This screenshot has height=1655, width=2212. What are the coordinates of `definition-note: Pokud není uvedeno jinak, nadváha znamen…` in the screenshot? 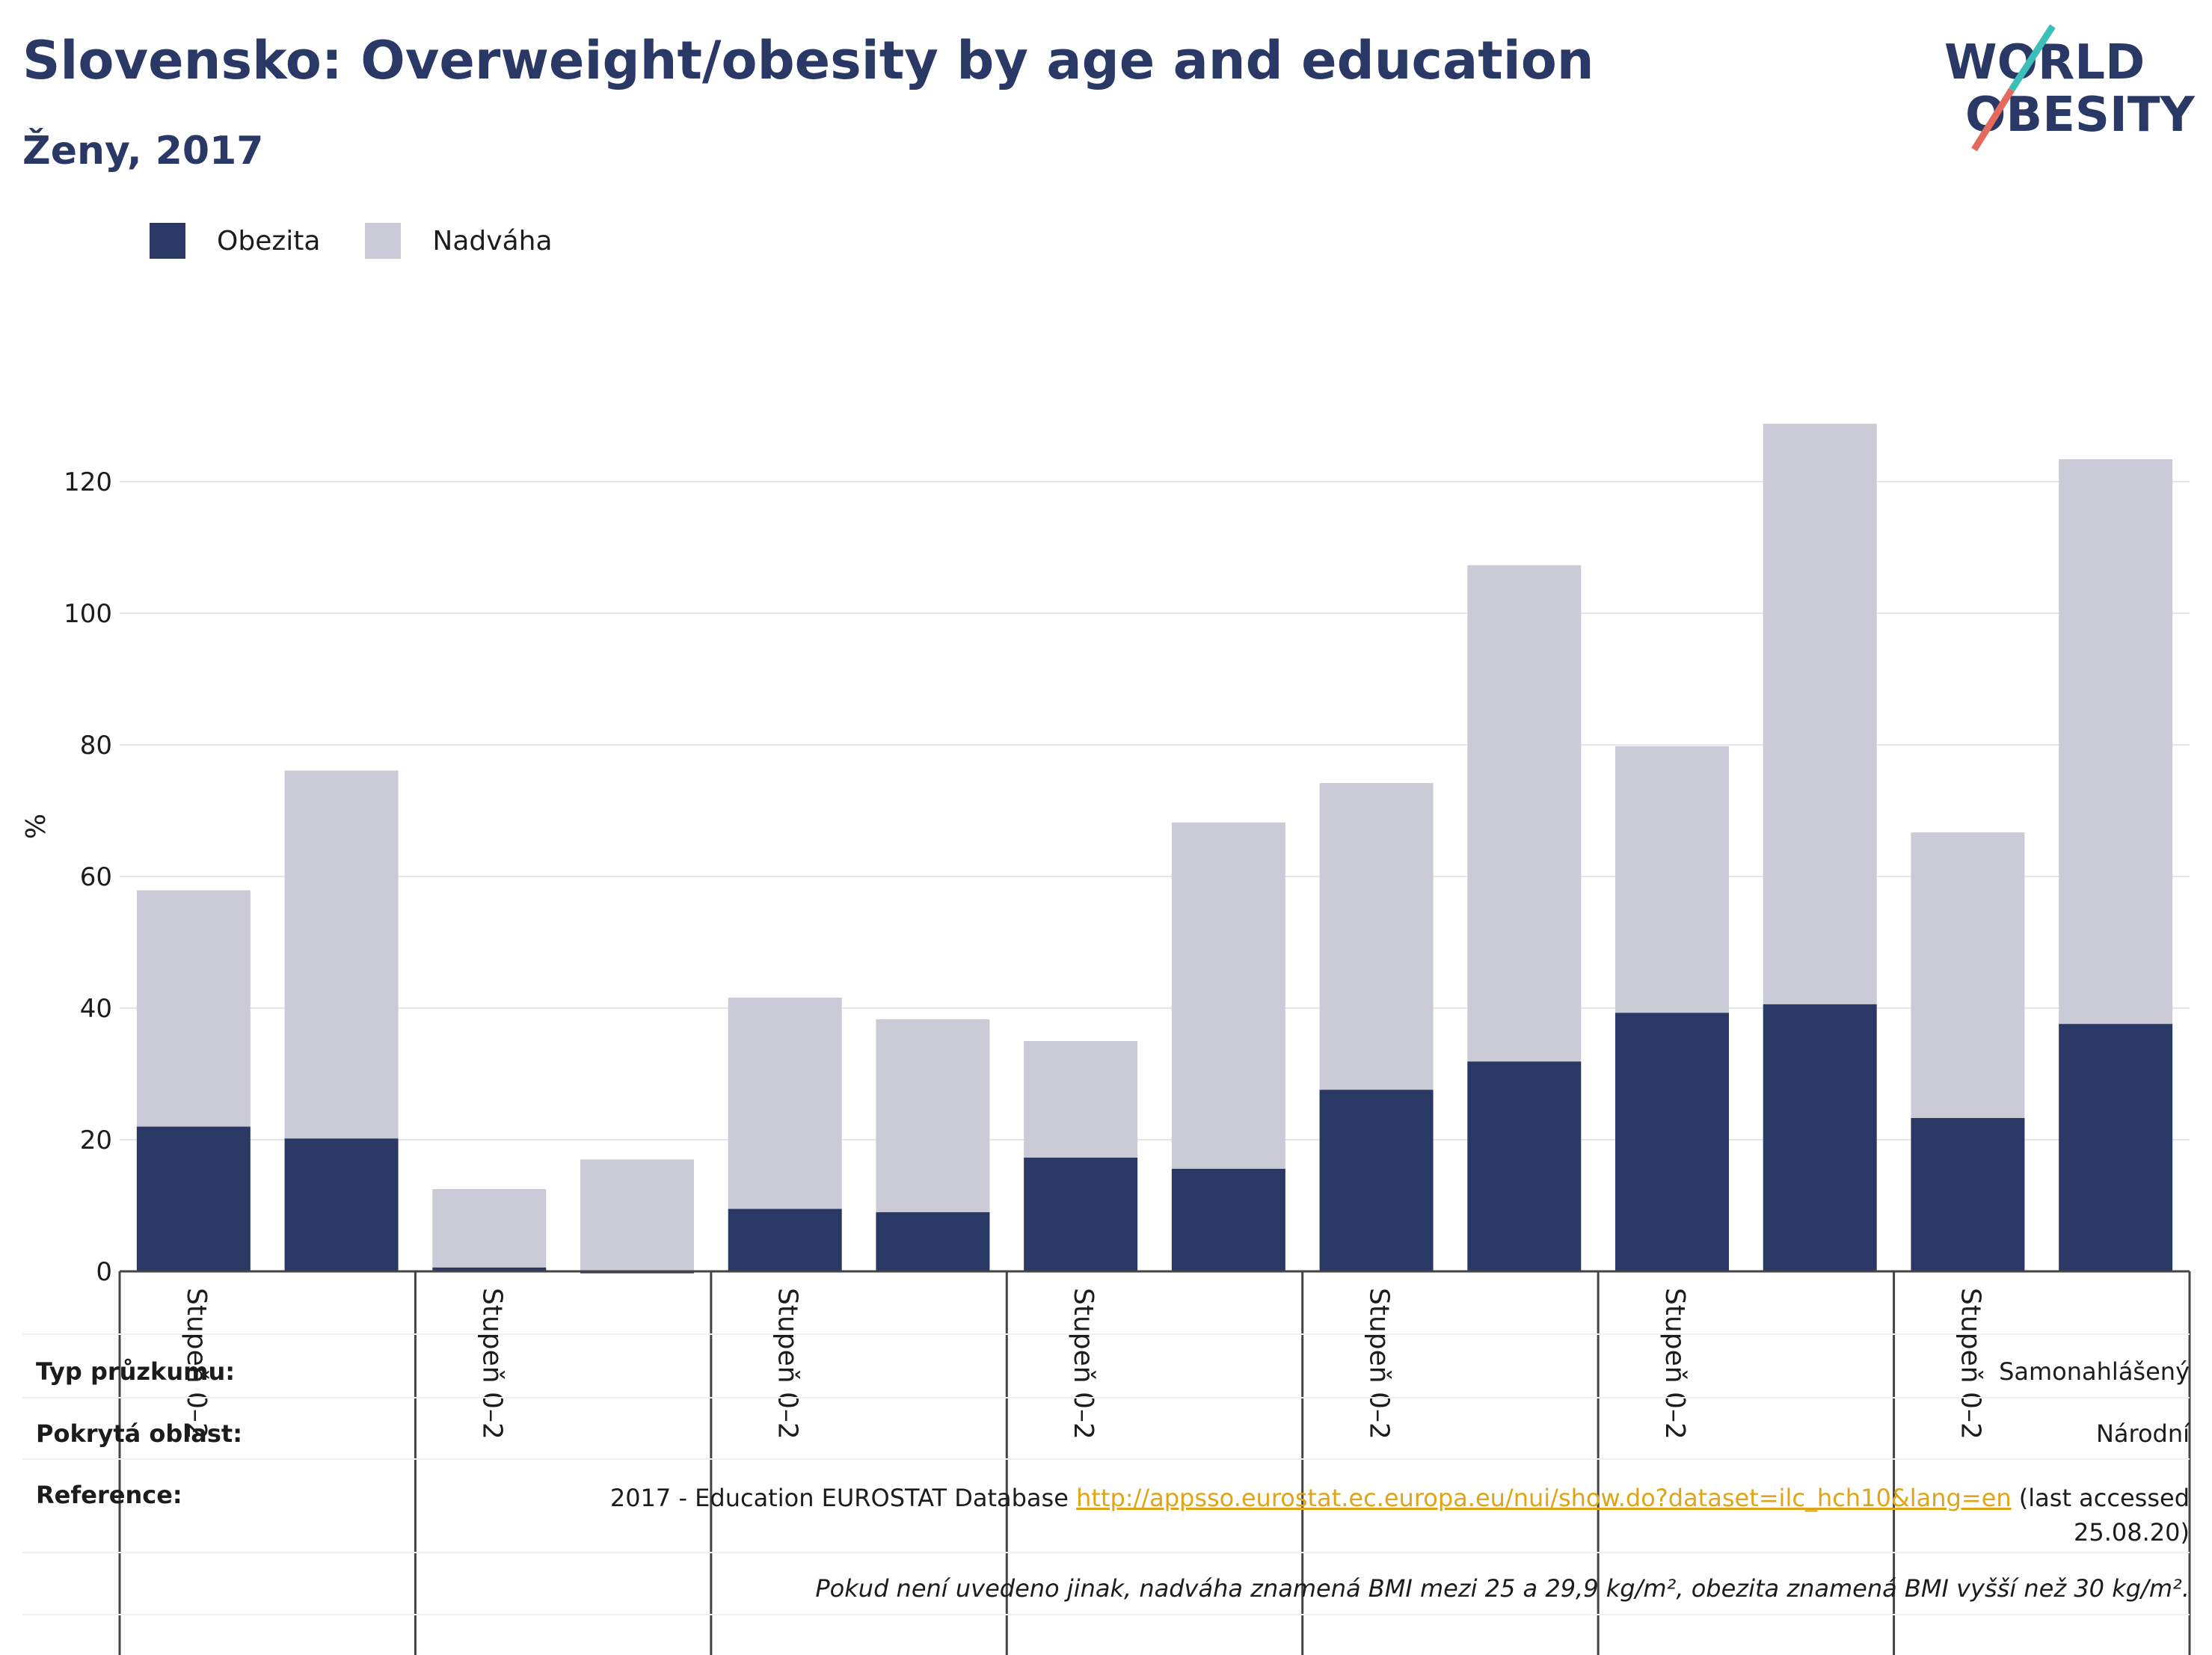 It's located at (1502, 1588).